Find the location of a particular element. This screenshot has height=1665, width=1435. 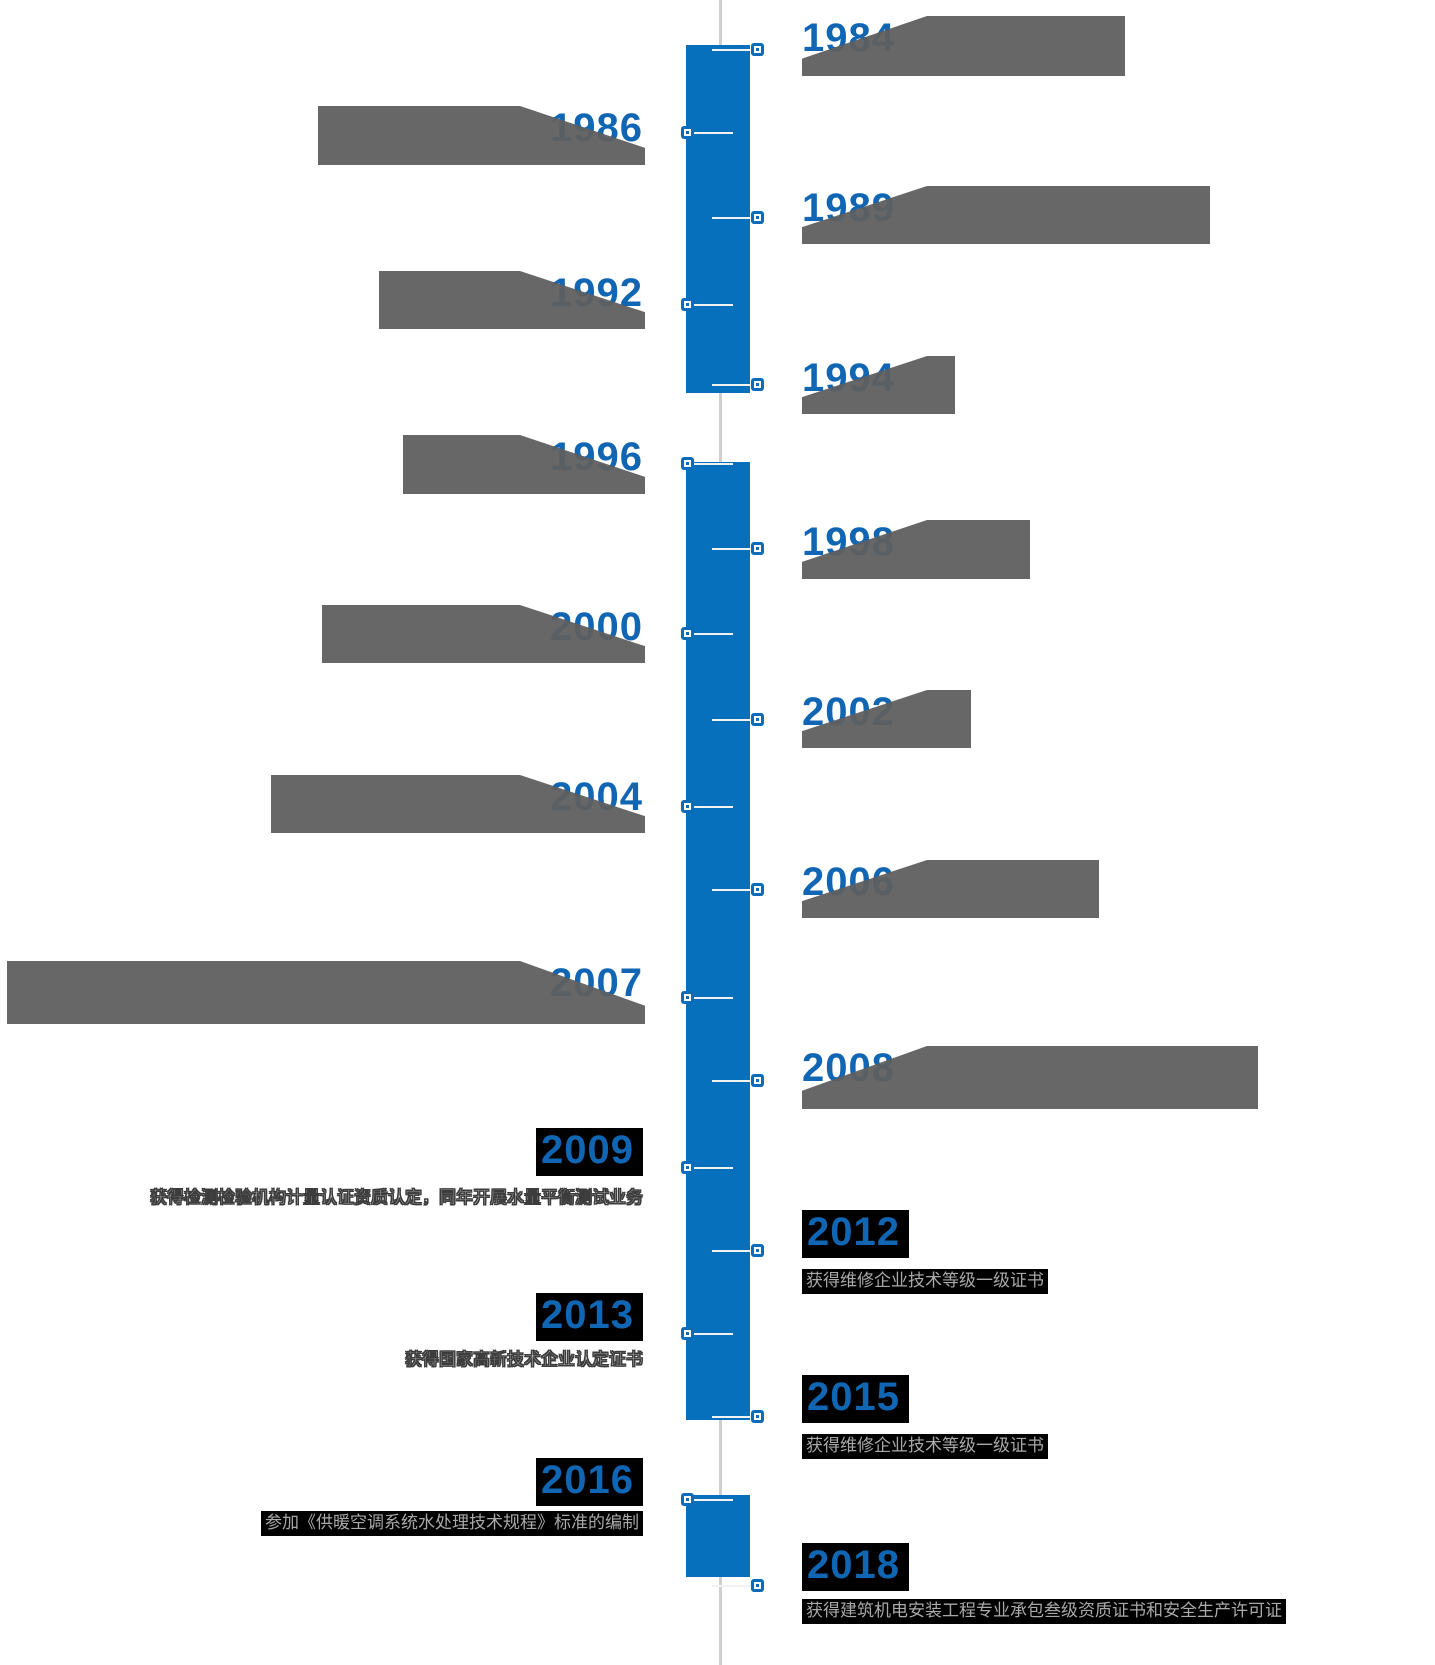

timeline-entry-2018: 2018 is located at coordinates (855, 1567).